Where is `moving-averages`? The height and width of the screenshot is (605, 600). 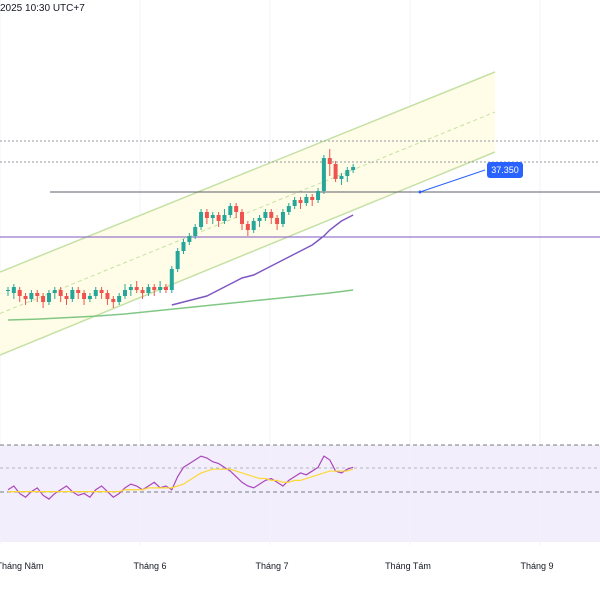
moving-averages is located at coordinates (180, 267).